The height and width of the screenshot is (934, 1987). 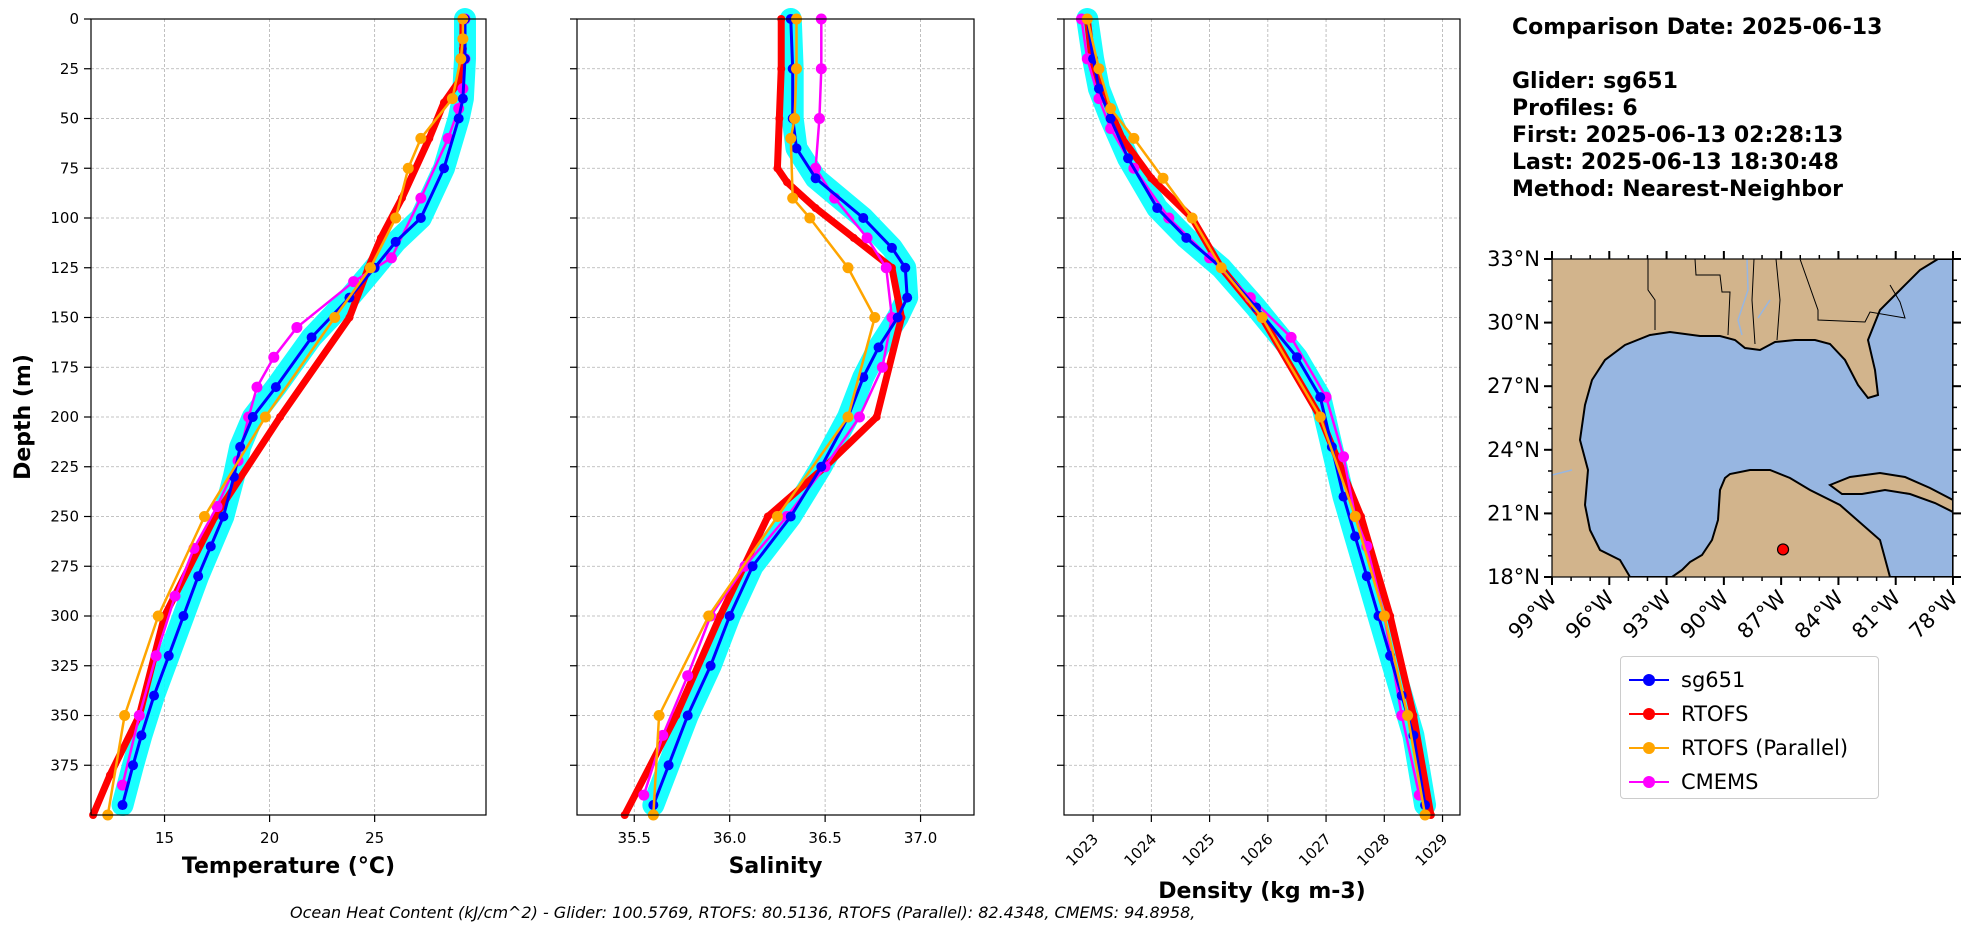 What do you see at coordinates (64, 765) in the screenshot?
I see `y-tick-label: 375` at bounding box center [64, 765].